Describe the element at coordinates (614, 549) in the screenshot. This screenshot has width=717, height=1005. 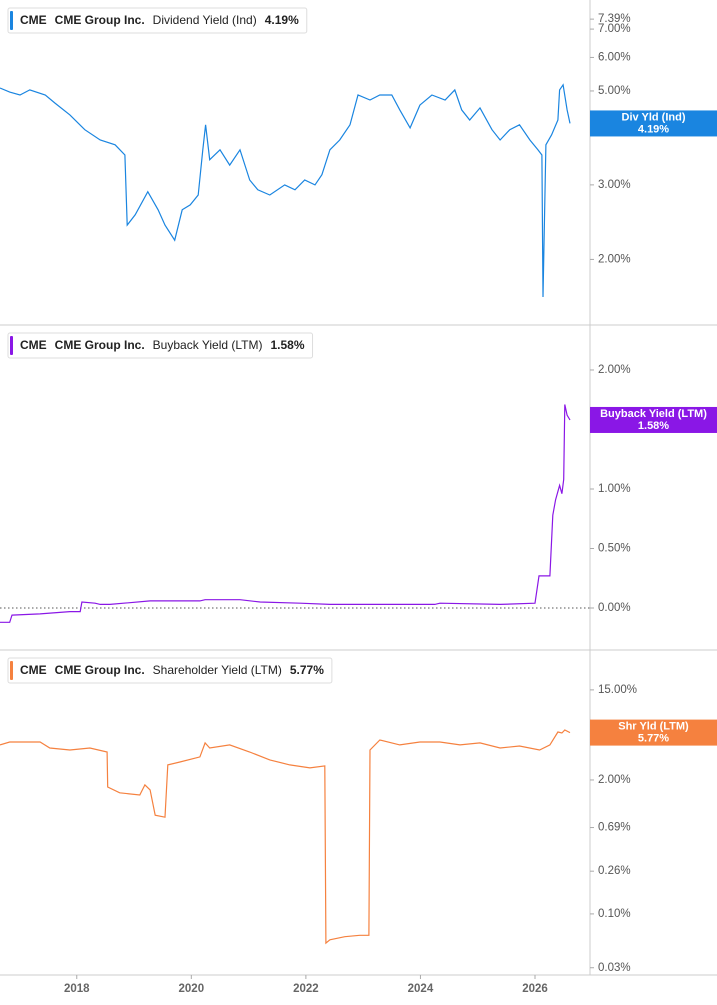
I see `y-tick-label: 0.50%` at that location.